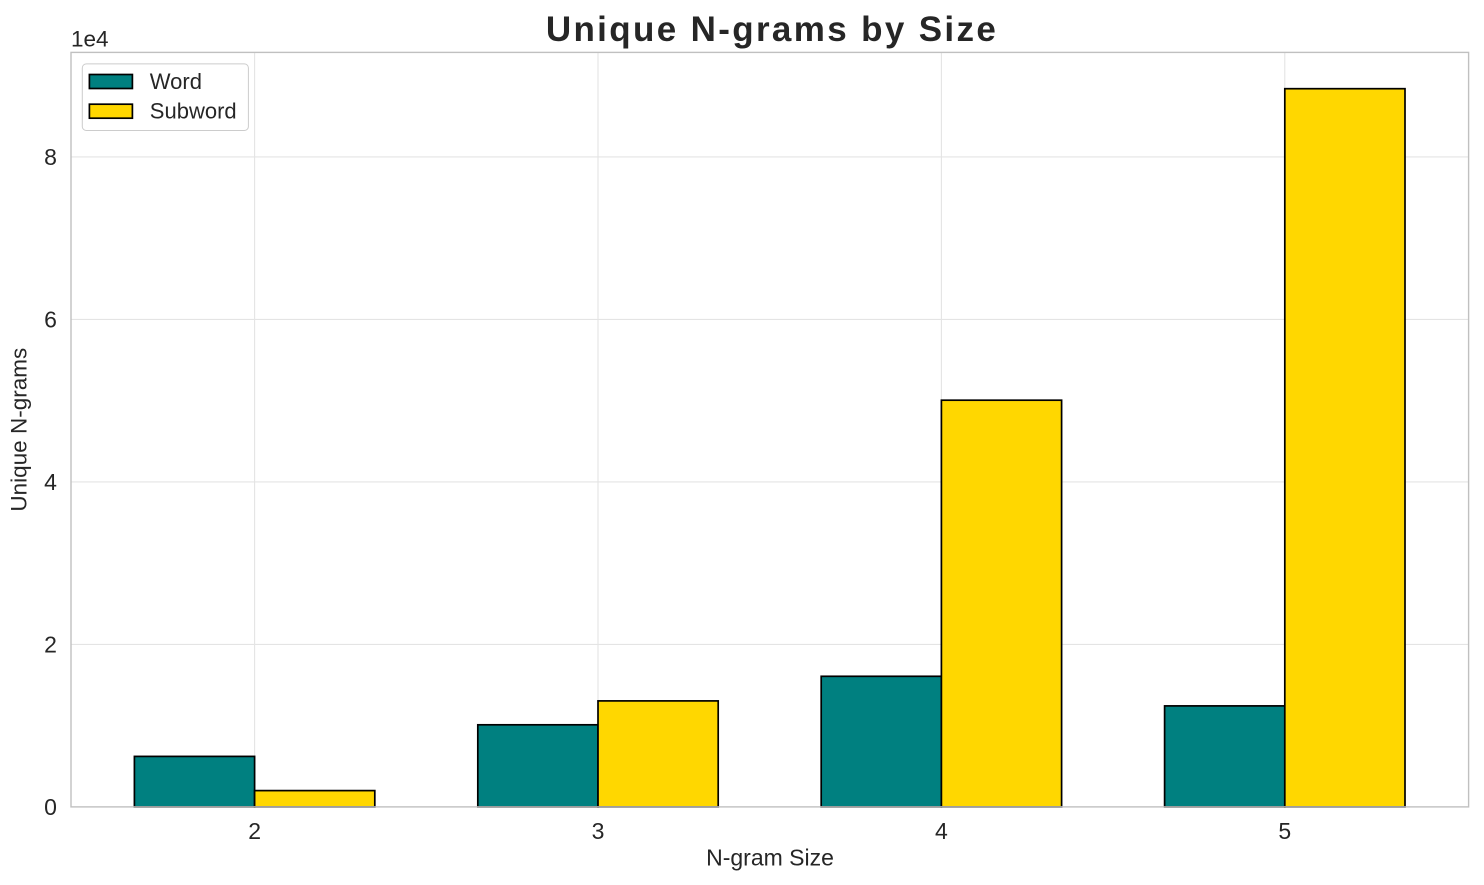  I want to click on svg-text: 1e4, so click(90, 38).